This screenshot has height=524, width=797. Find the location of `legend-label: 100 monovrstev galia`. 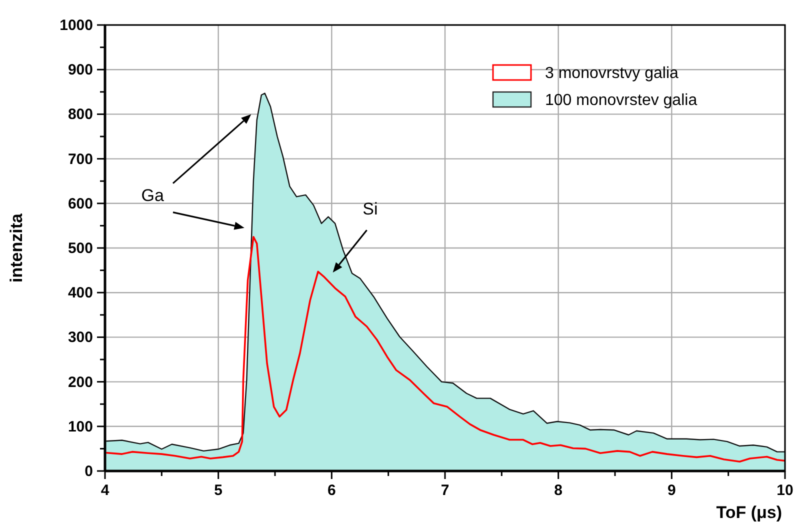

legend-label: 100 monovrstev galia is located at coordinates (621, 100).